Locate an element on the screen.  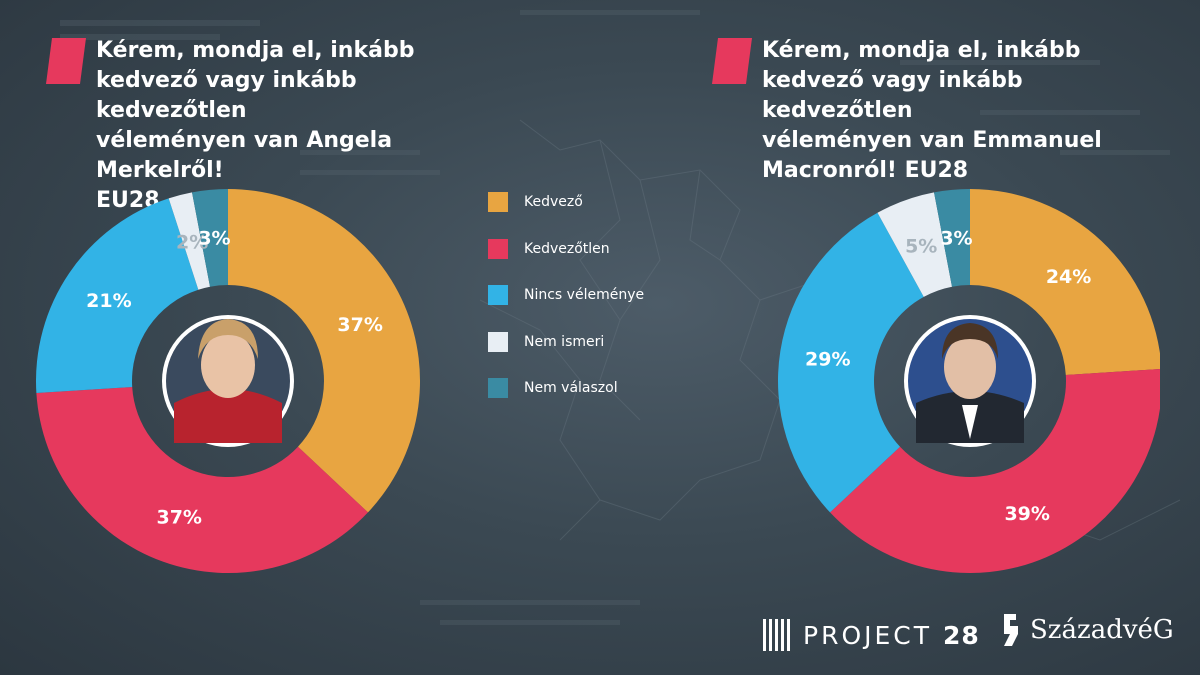
data-label: 2% is located at coordinates (192, 243).